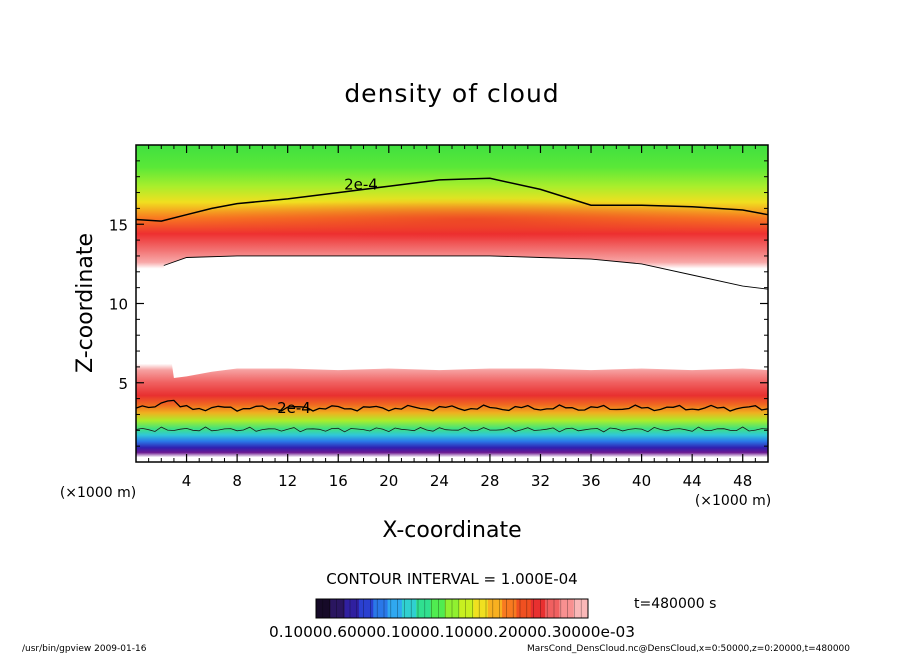 This screenshot has width=904, height=654. What do you see at coordinates (466, 272) in the screenshot?
I see `clear-region-edge` at bounding box center [466, 272].